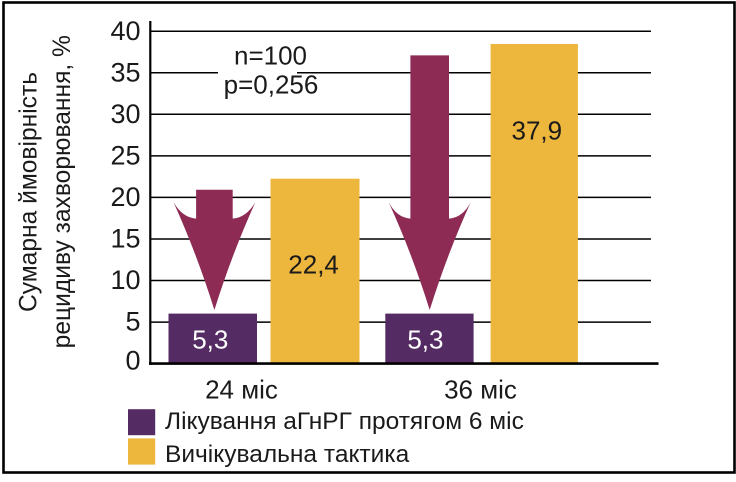 Image resolution: width=736 pixels, height=482 pixels. I want to click on svg-text: 24 міс, so click(241, 390).